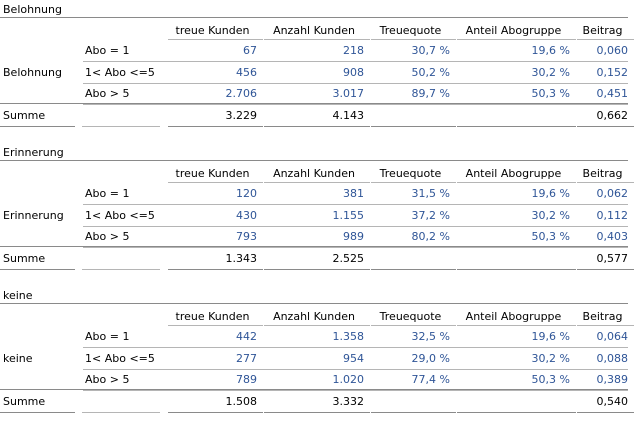  I want to click on table-cell: 50,2 %, so click(430, 72).